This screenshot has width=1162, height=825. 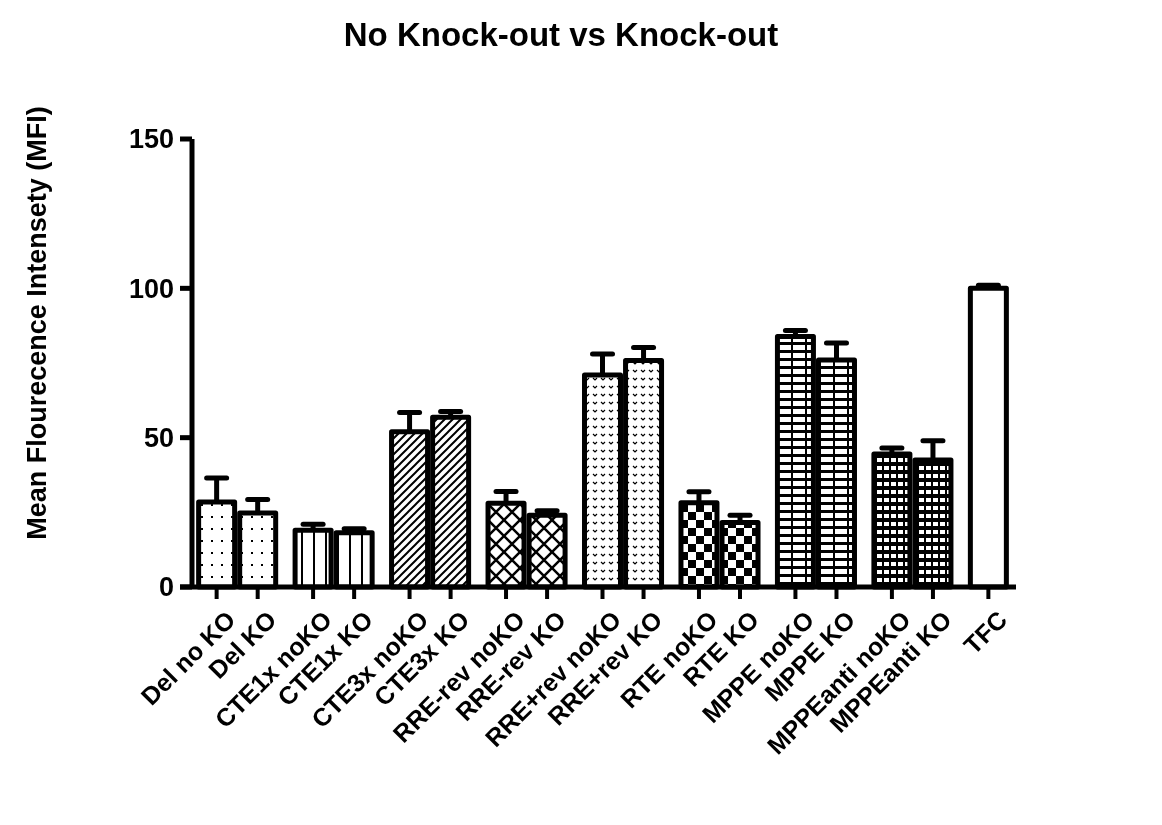 What do you see at coordinates (158, 438) in the screenshot?
I see `y-tick-label: 50` at bounding box center [158, 438].